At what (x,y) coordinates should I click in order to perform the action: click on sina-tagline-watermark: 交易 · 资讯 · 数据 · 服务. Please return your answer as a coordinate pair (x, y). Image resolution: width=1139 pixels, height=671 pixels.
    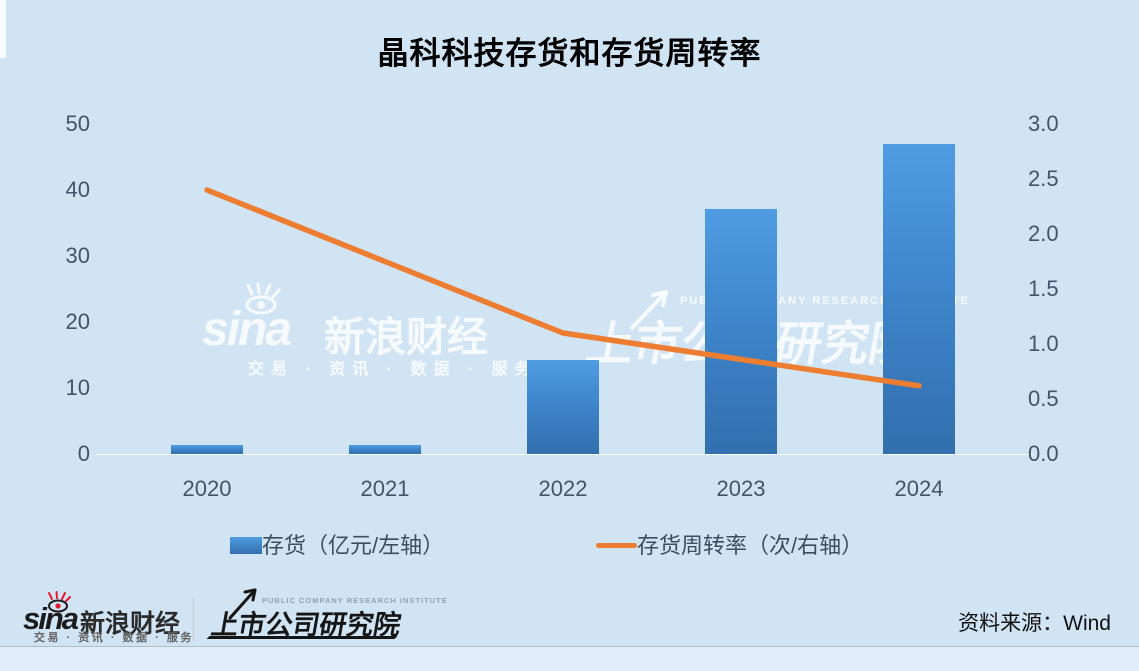
    Looking at the image, I should click on (393, 369).